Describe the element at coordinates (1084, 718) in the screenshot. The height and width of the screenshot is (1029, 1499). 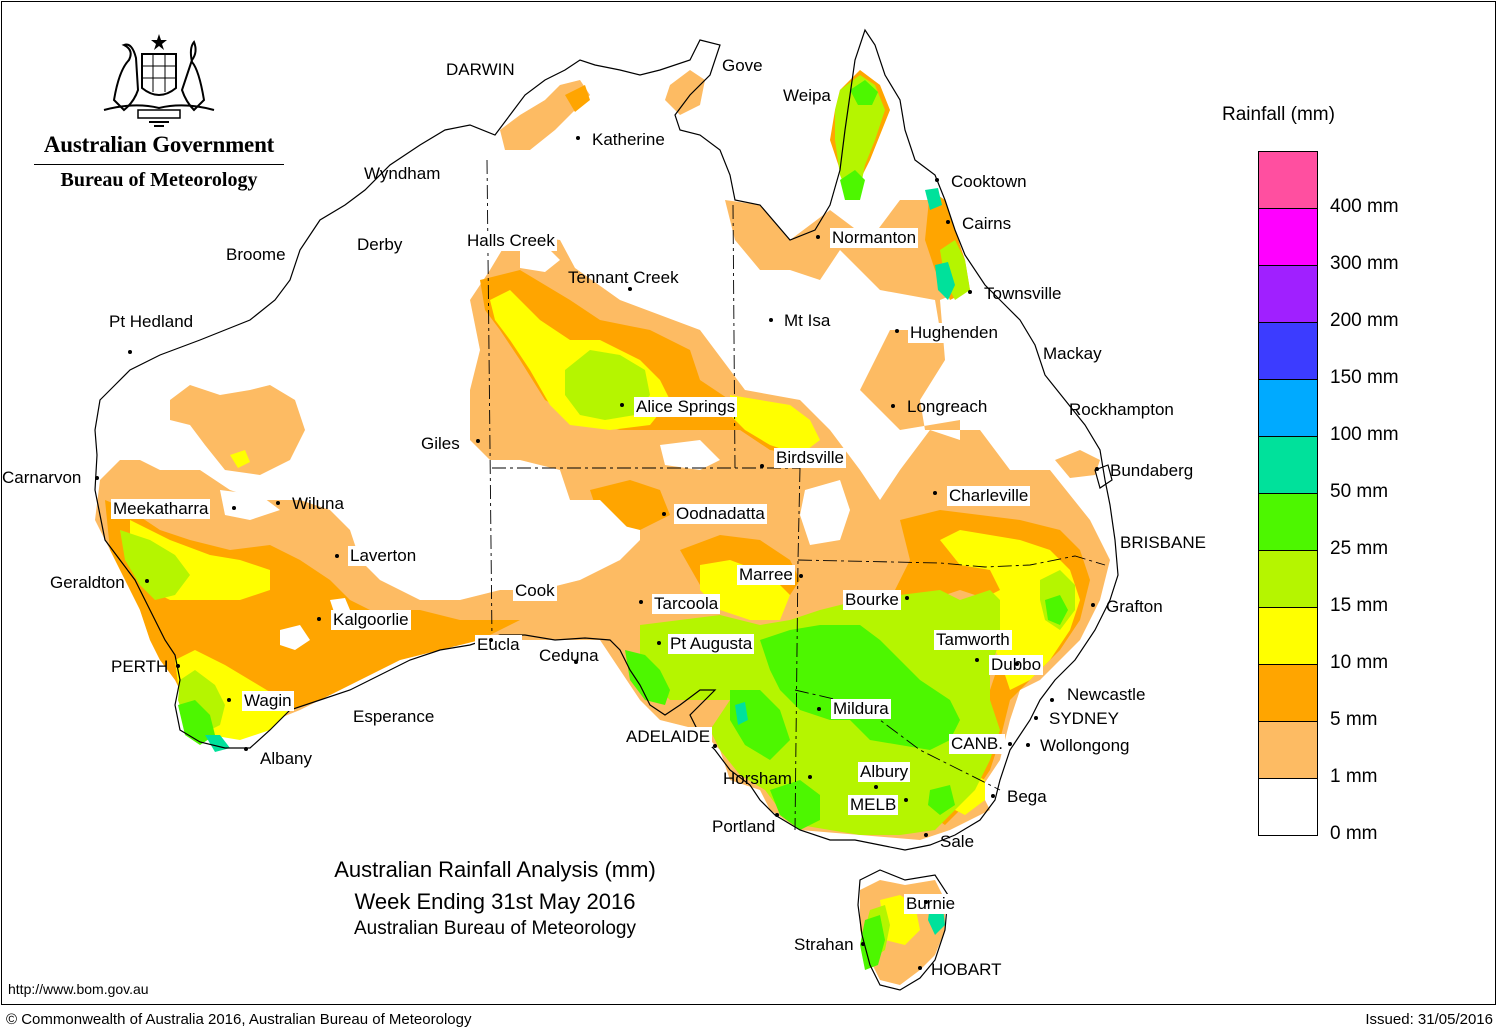
I see `place-label: SYDNEY` at that location.